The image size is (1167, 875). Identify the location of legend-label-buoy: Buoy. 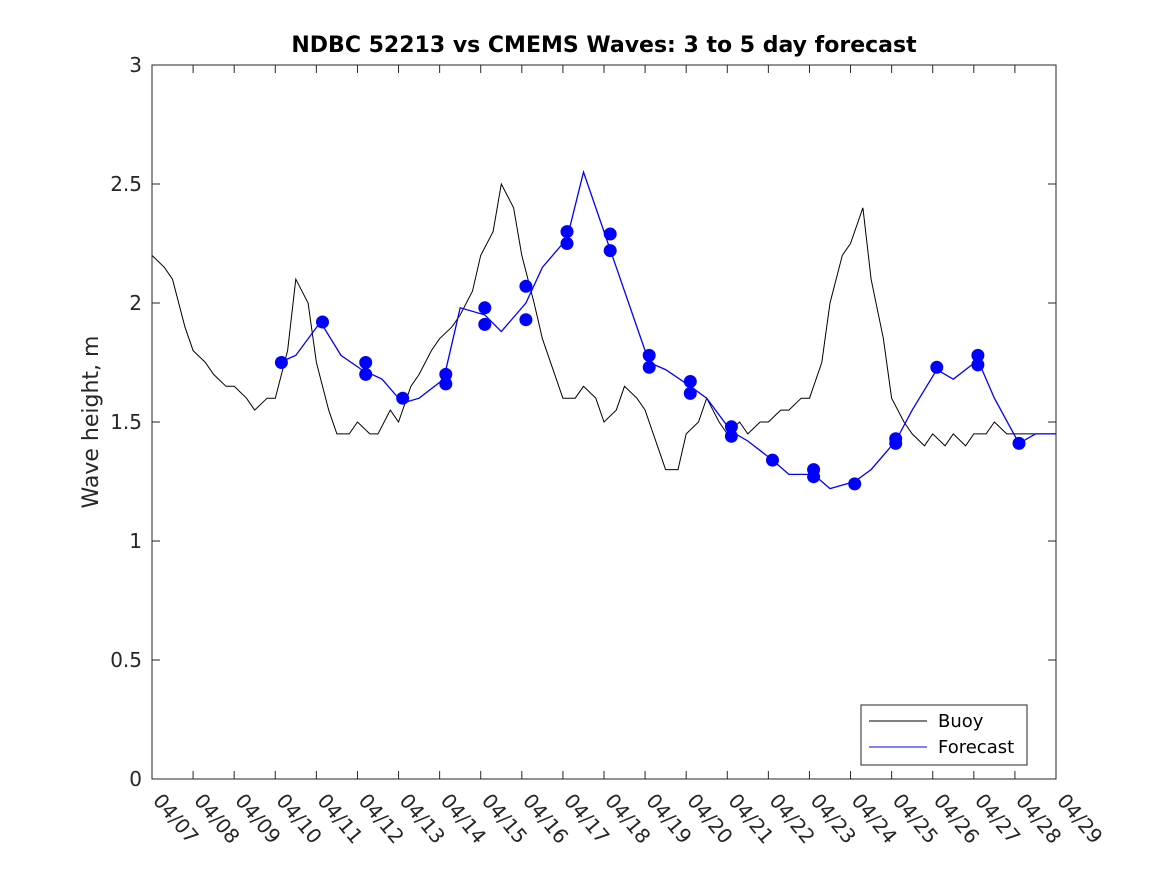
(961, 721).